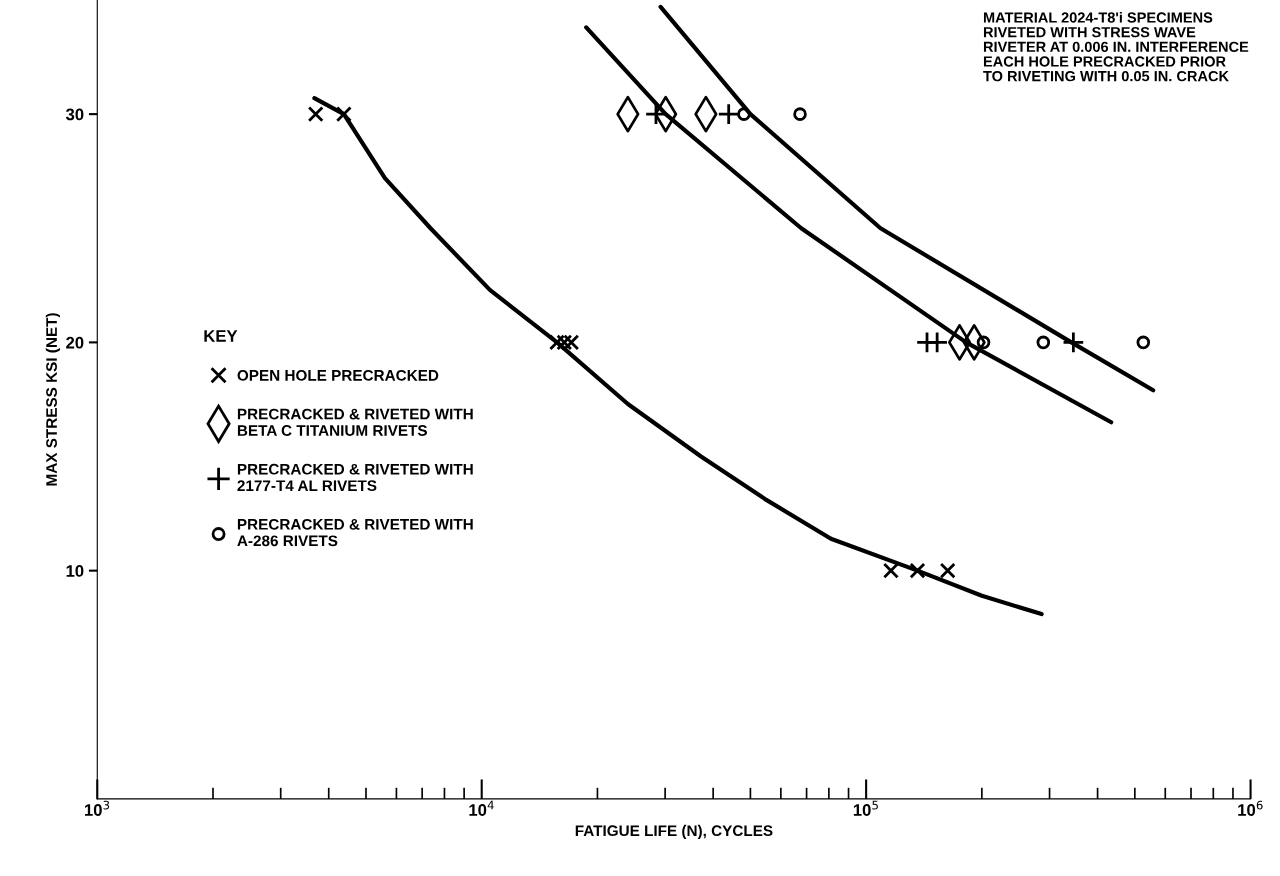  I want to click on legend-title: KEY, so click(221, 336).